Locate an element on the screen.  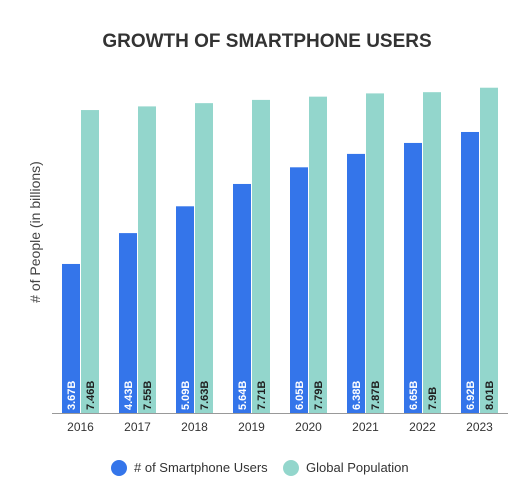
chart-title: GROWTH OF SMARTPHONE USERS is located at coordinates (266, 41).